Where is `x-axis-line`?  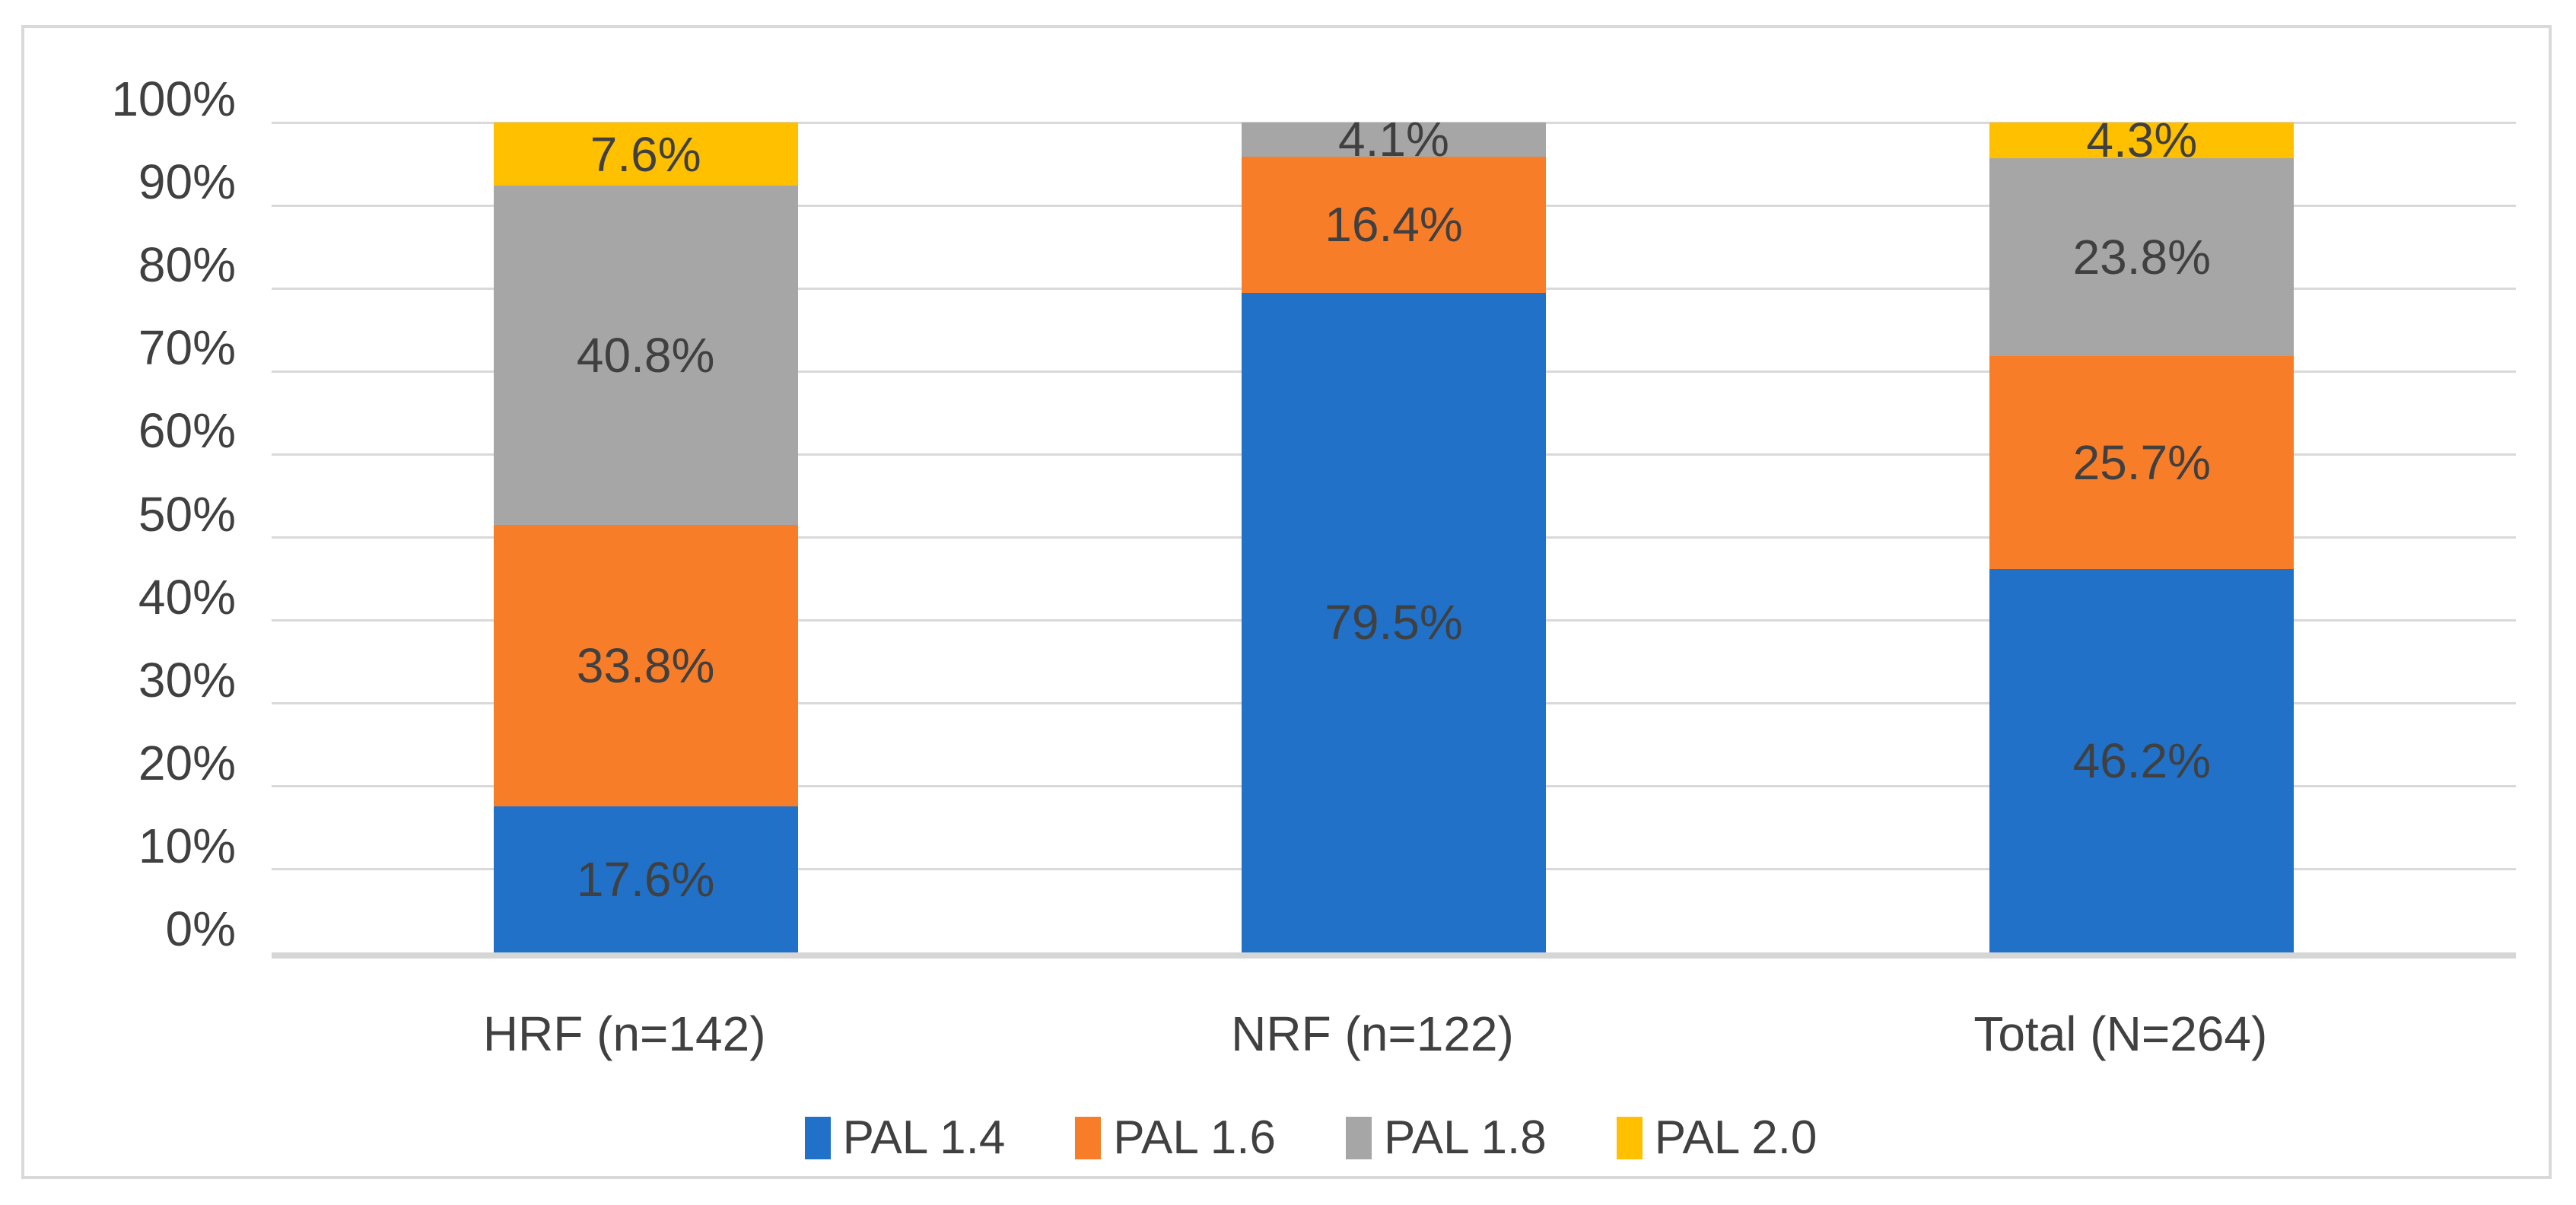 x-axis-line is located at coordinates (1394, 955).